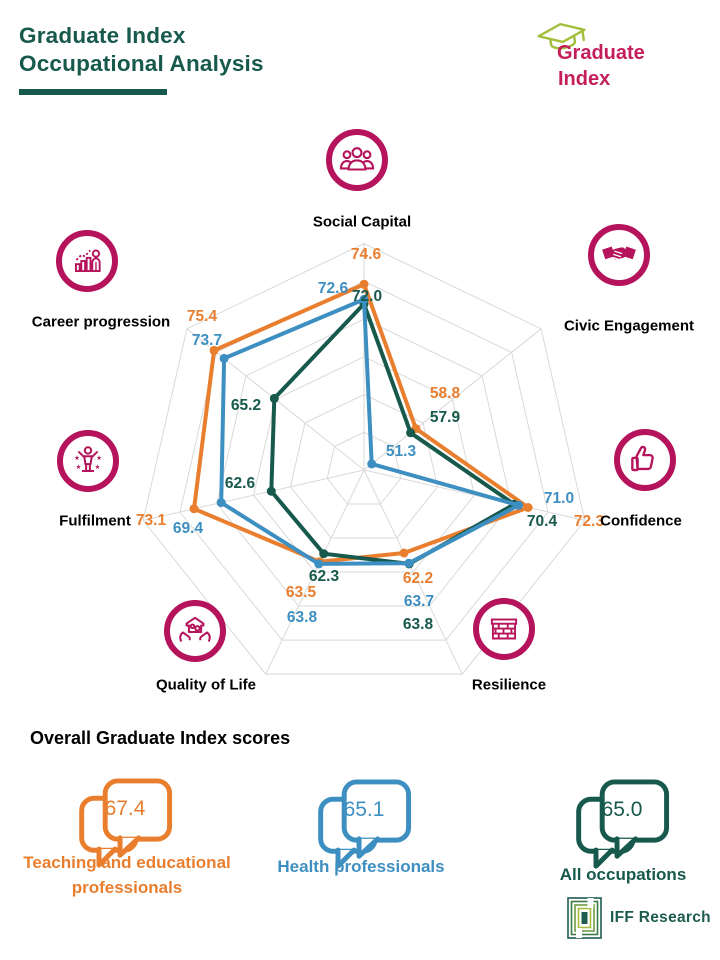  I want to click on axis-label-quality-of-life: Quality of Life, so click(206, 685).